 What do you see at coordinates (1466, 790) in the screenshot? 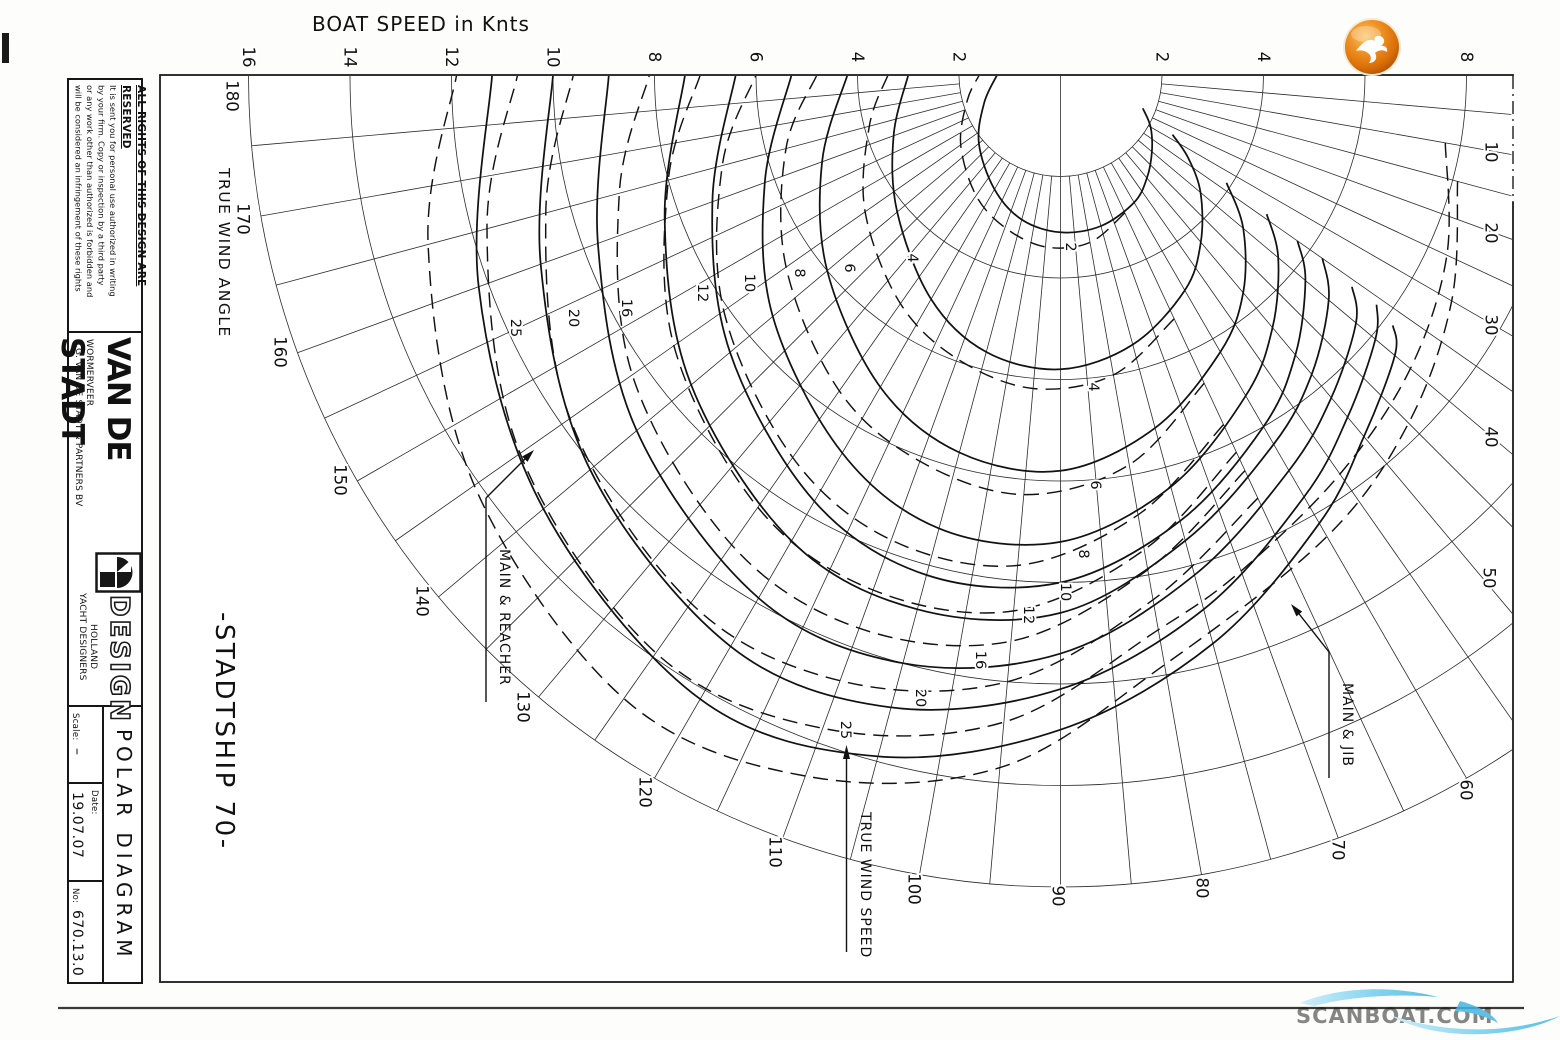
I see `true-wind-angle-tick-label: 60` at bounding box center [1466, 790].